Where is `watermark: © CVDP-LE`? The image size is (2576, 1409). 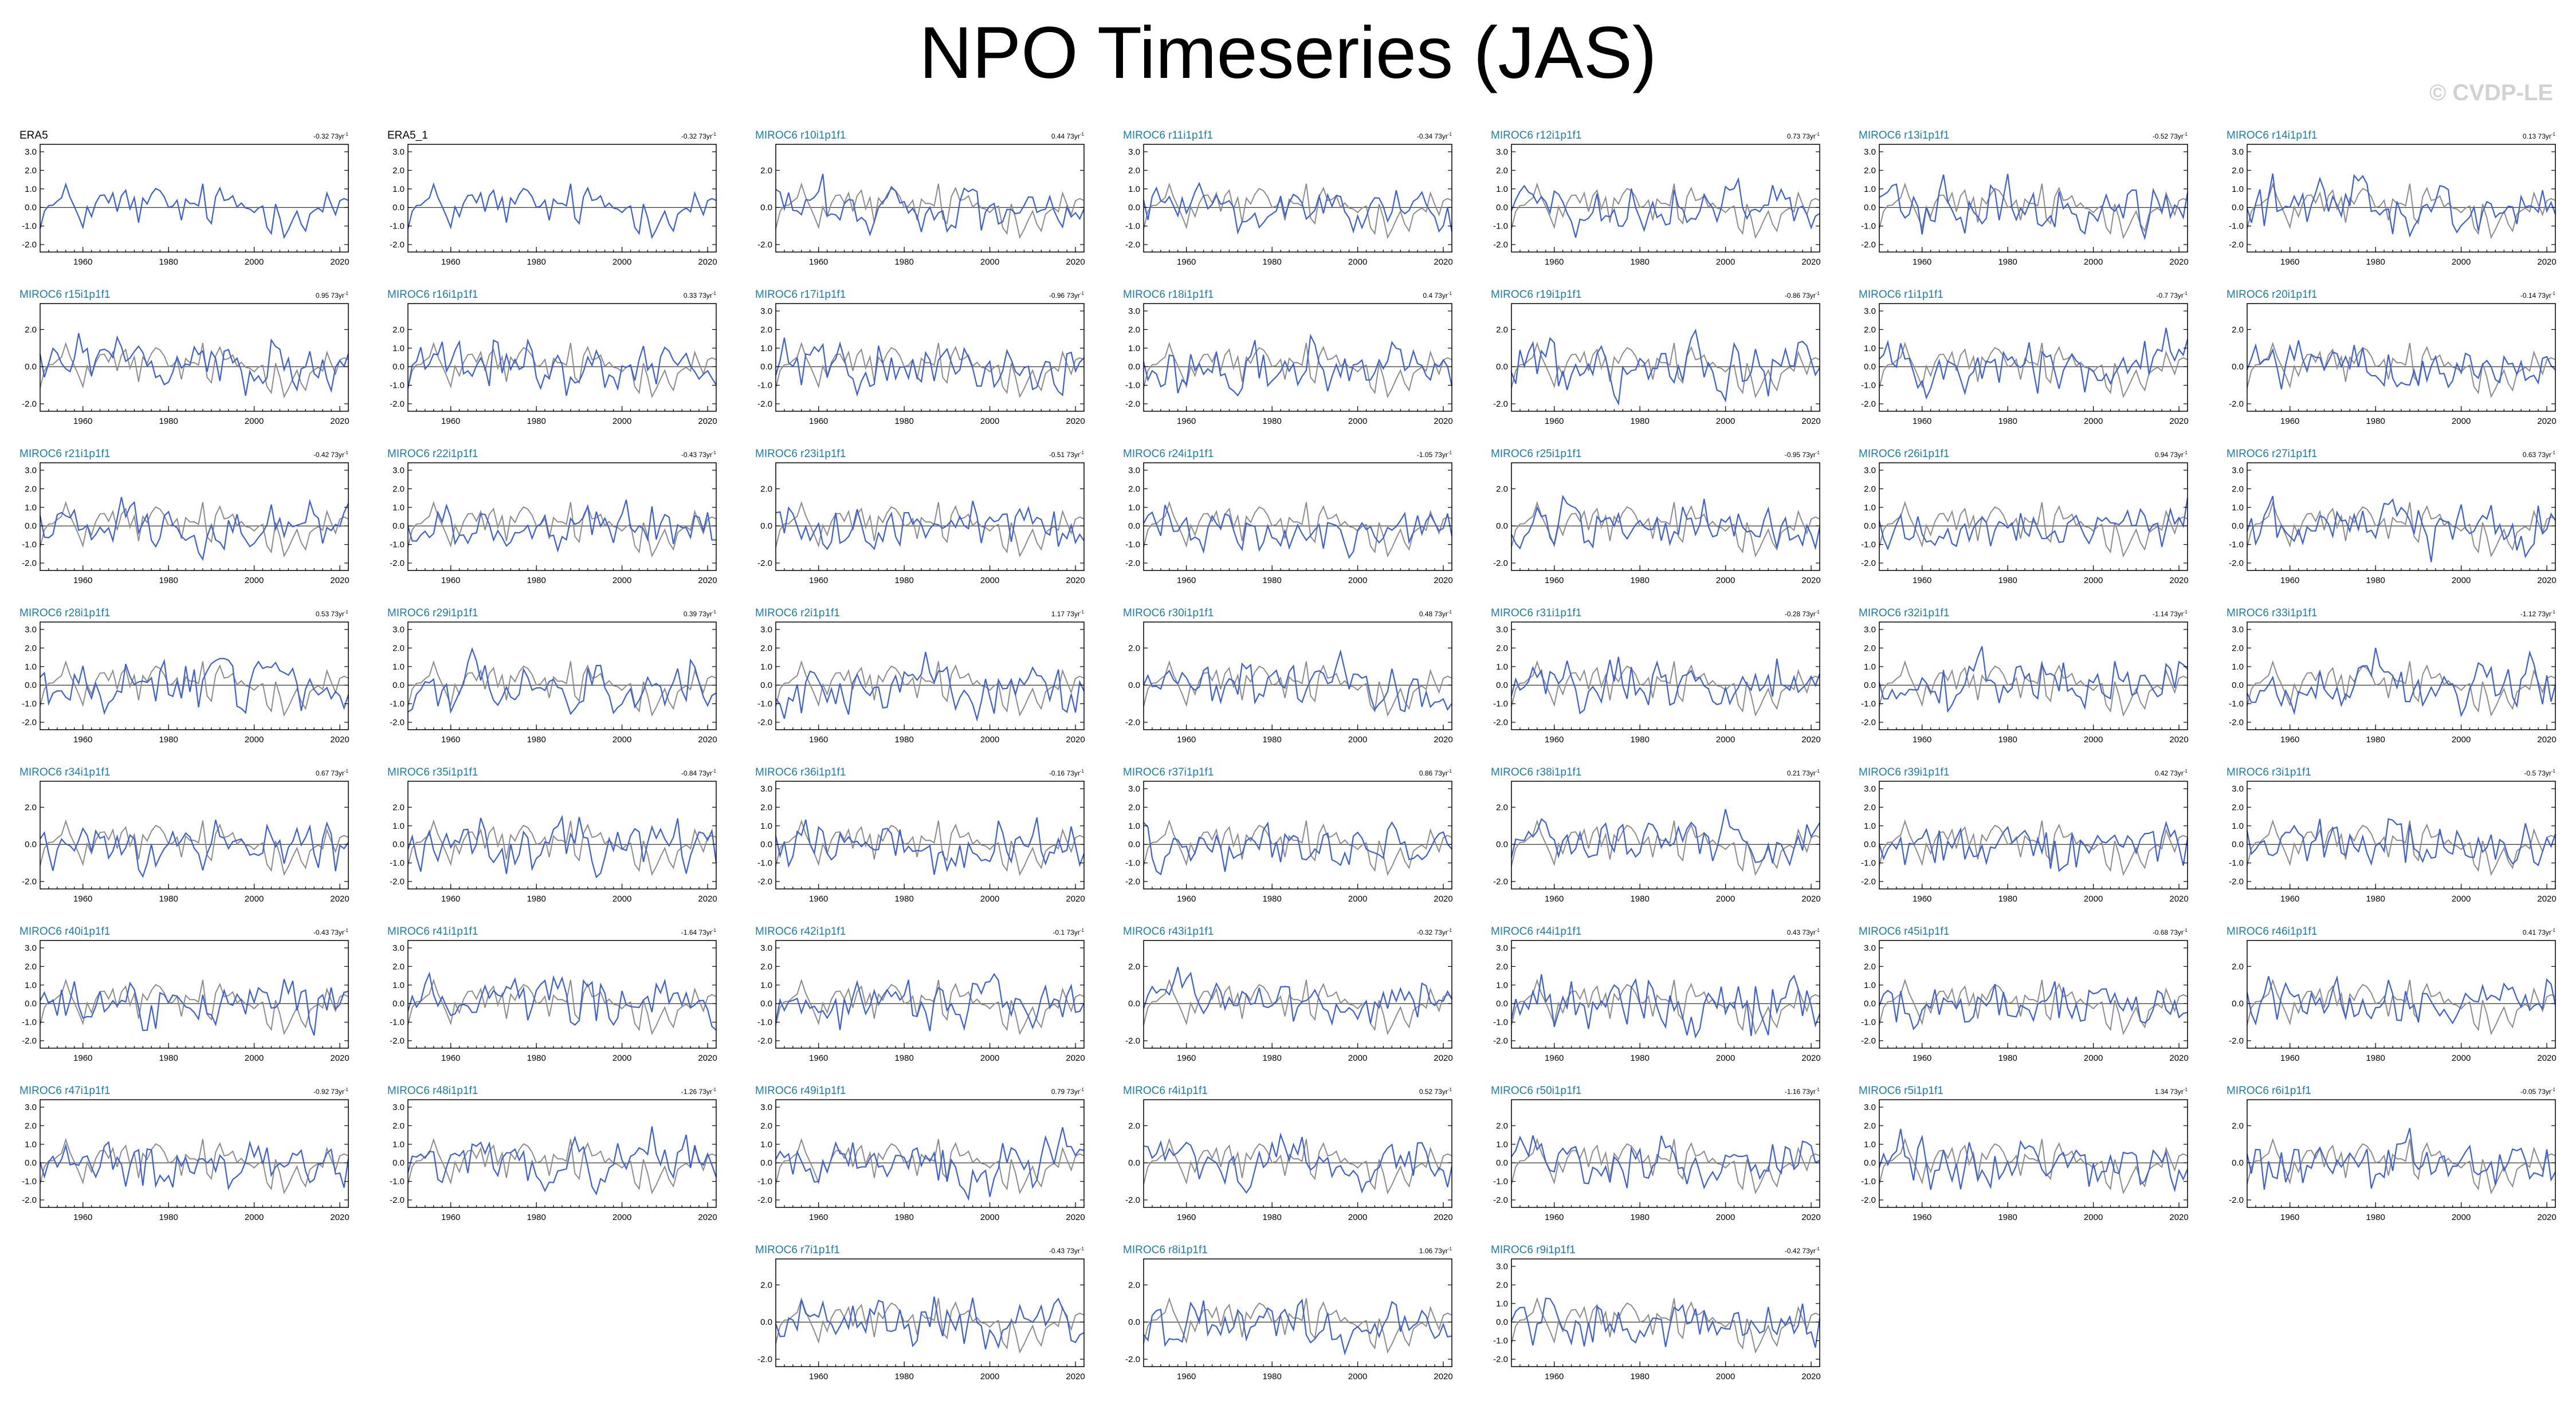
watermark: © CVDP-LE is located at coordinates (2491, 92).